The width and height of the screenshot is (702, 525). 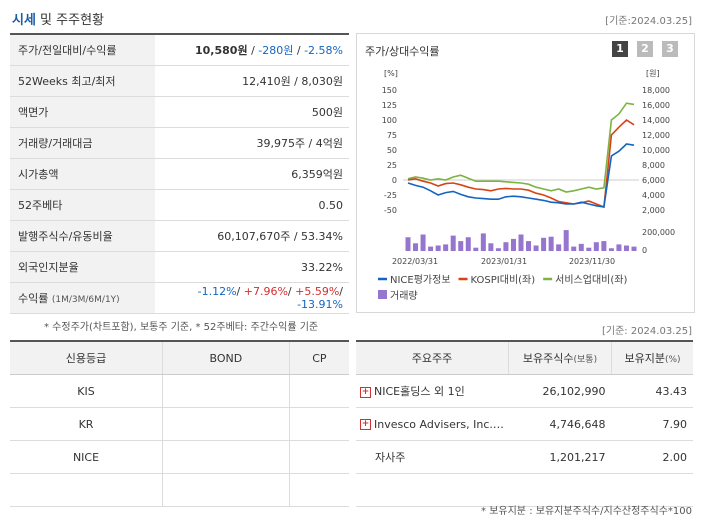 What do you see at coordinates (226, 358) in the screenshot?
I see `credit-header: BOND` at bounding box center [226, 358].